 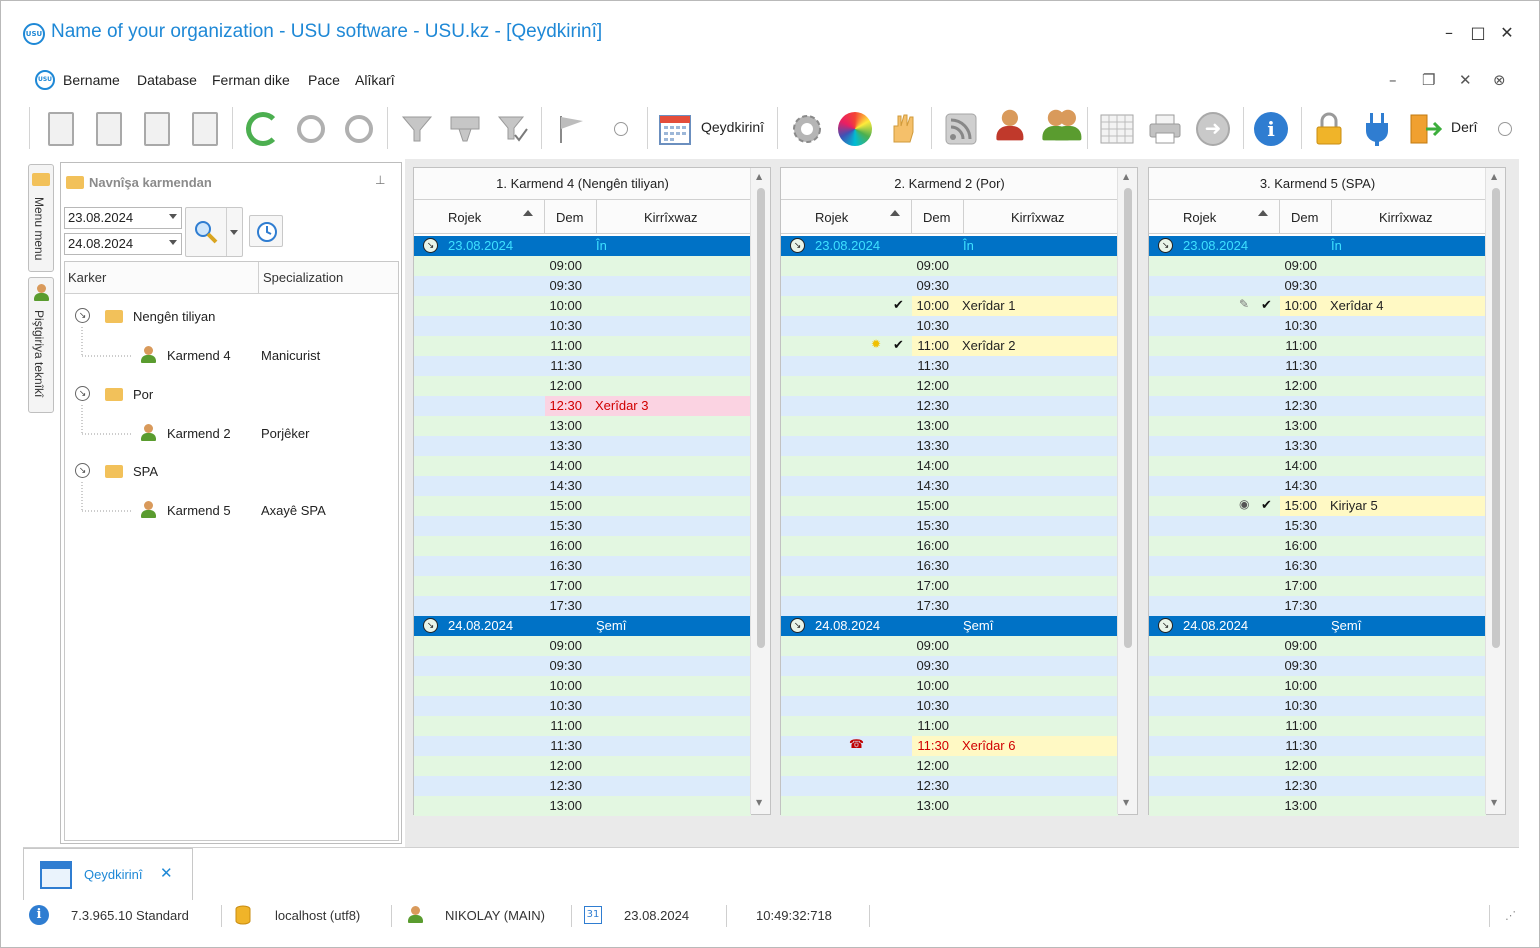 What do you see at coordinates (1271, 129) in the screenshot?
I see `info-icon: i` at bounding box center [1271, 129].